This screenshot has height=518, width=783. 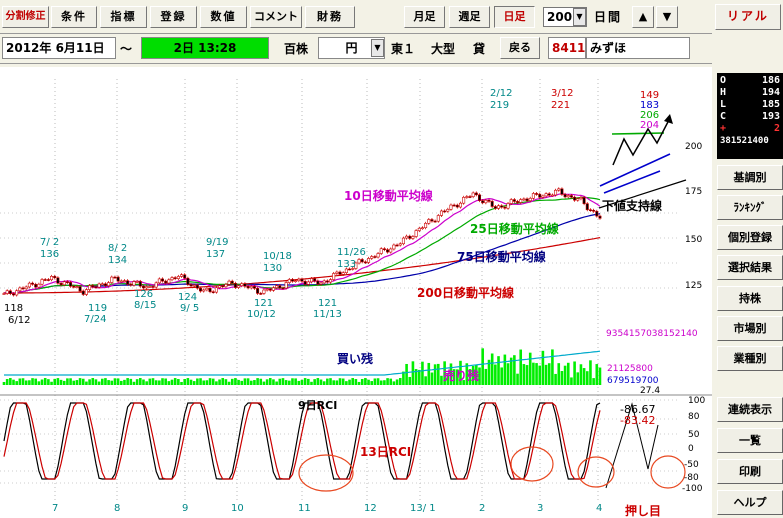 I want to click on chart-label: 200, so click(x=693, y=147).